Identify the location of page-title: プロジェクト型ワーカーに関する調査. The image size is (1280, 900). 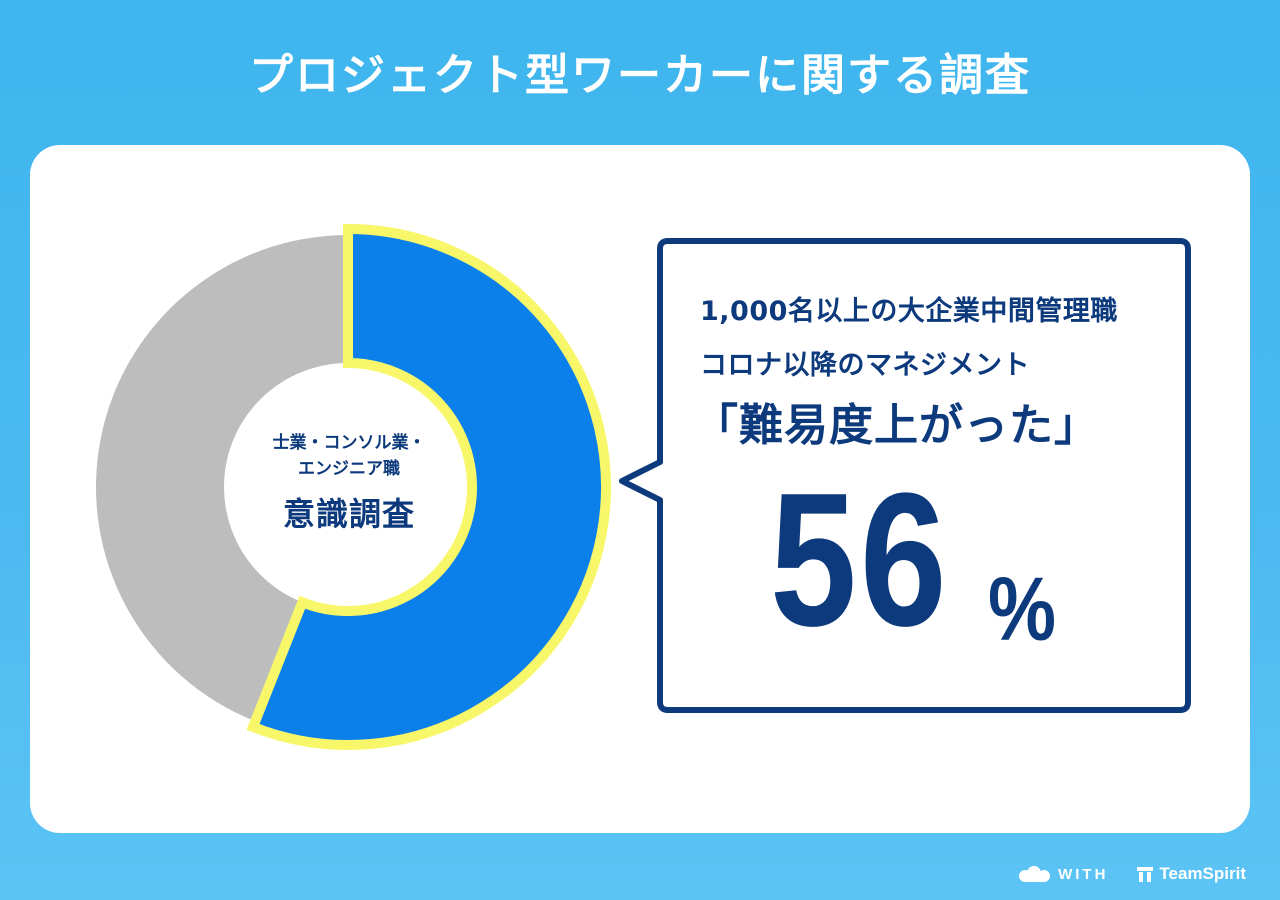
(640, 75).